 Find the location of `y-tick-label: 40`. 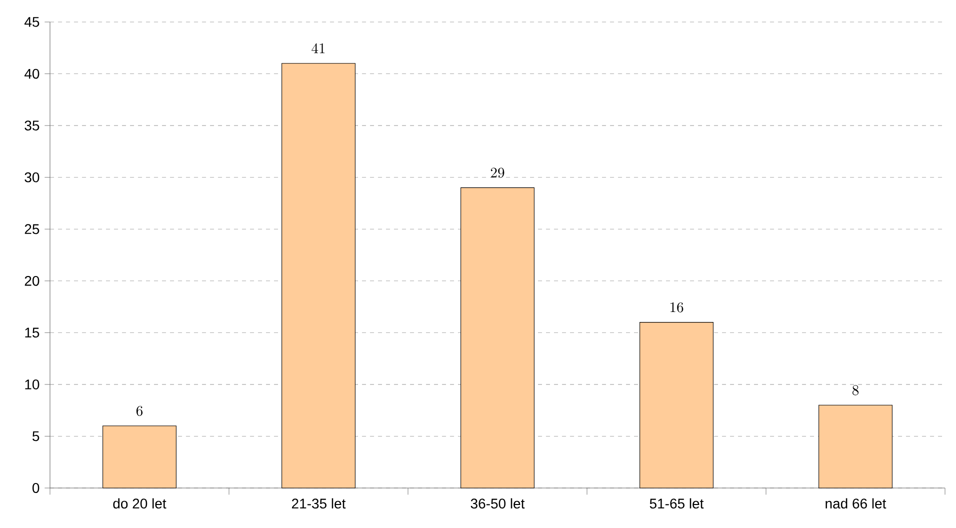

y-tick-label: 40 is located at coordinates (32, 73).